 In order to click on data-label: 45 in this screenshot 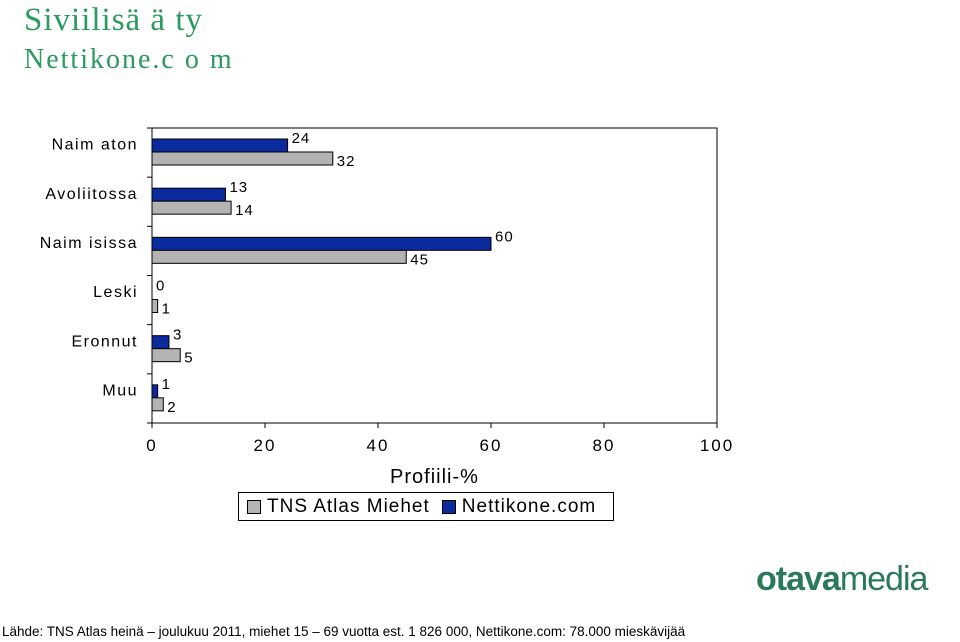, I will do `click(419, 259)`.